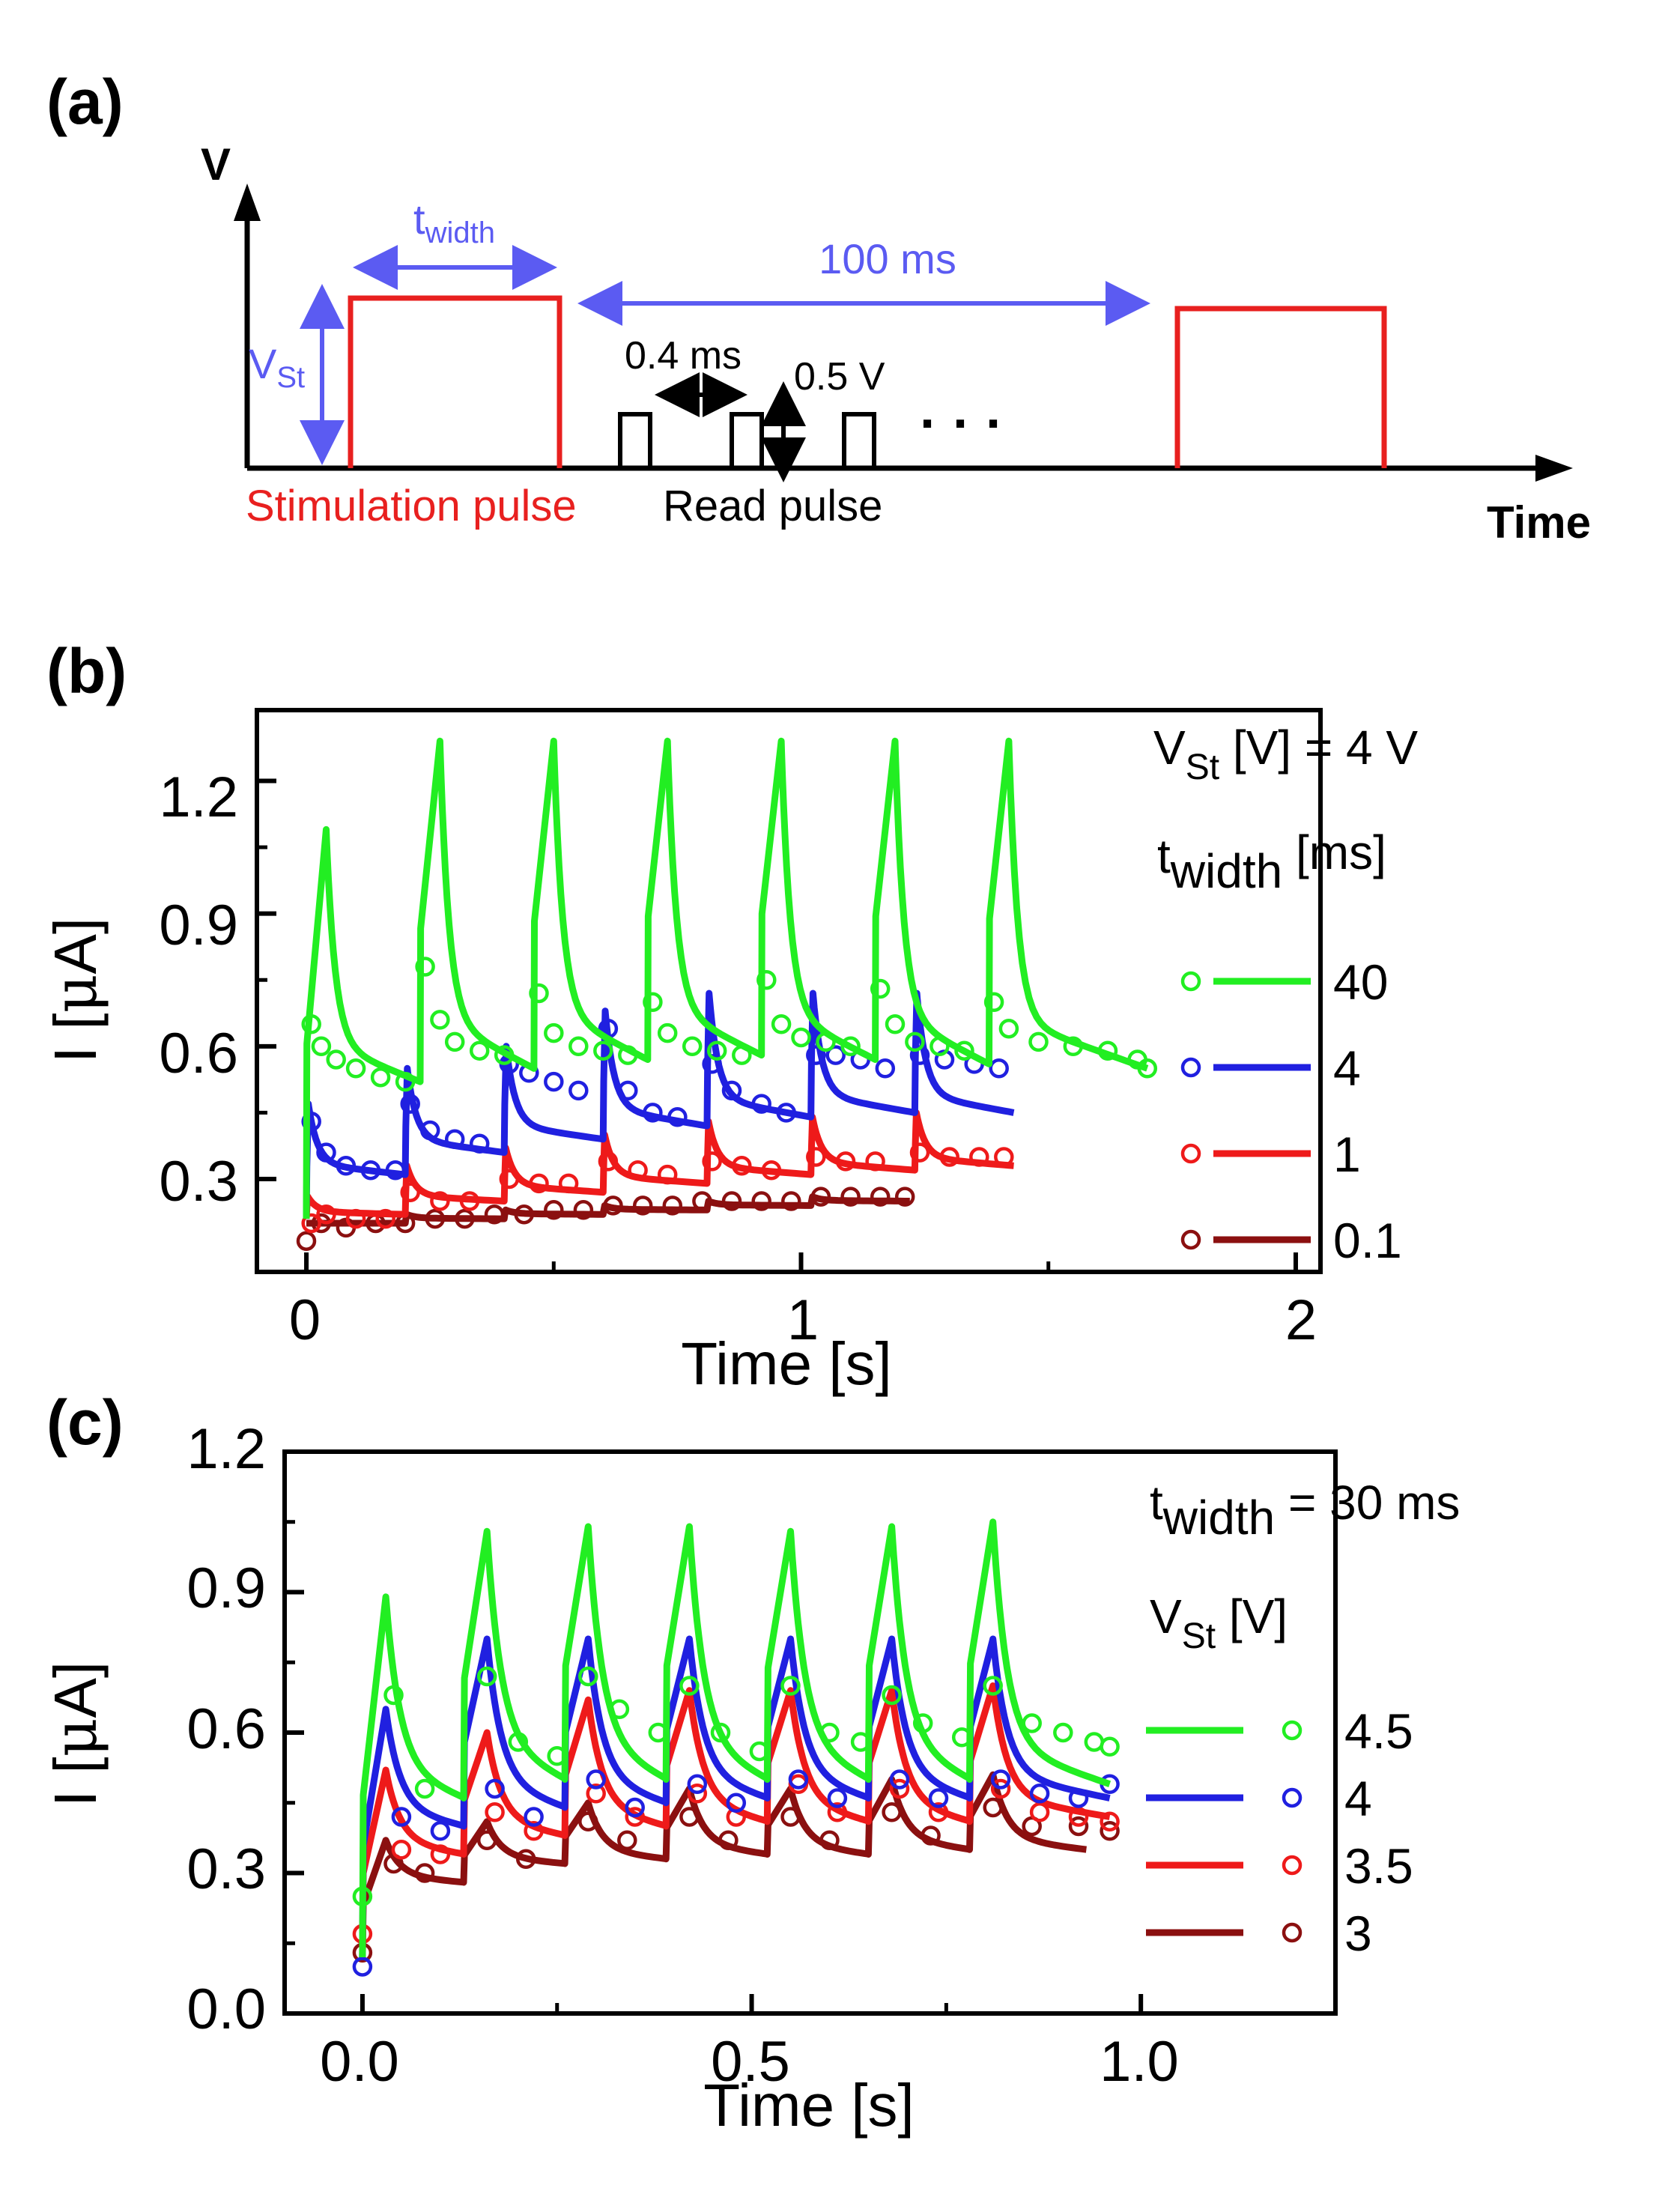 This screenshot has height=2200, width=1680. I want to click on panel-b-legend: 40 4 1 0.1, so click(1291, 1111).